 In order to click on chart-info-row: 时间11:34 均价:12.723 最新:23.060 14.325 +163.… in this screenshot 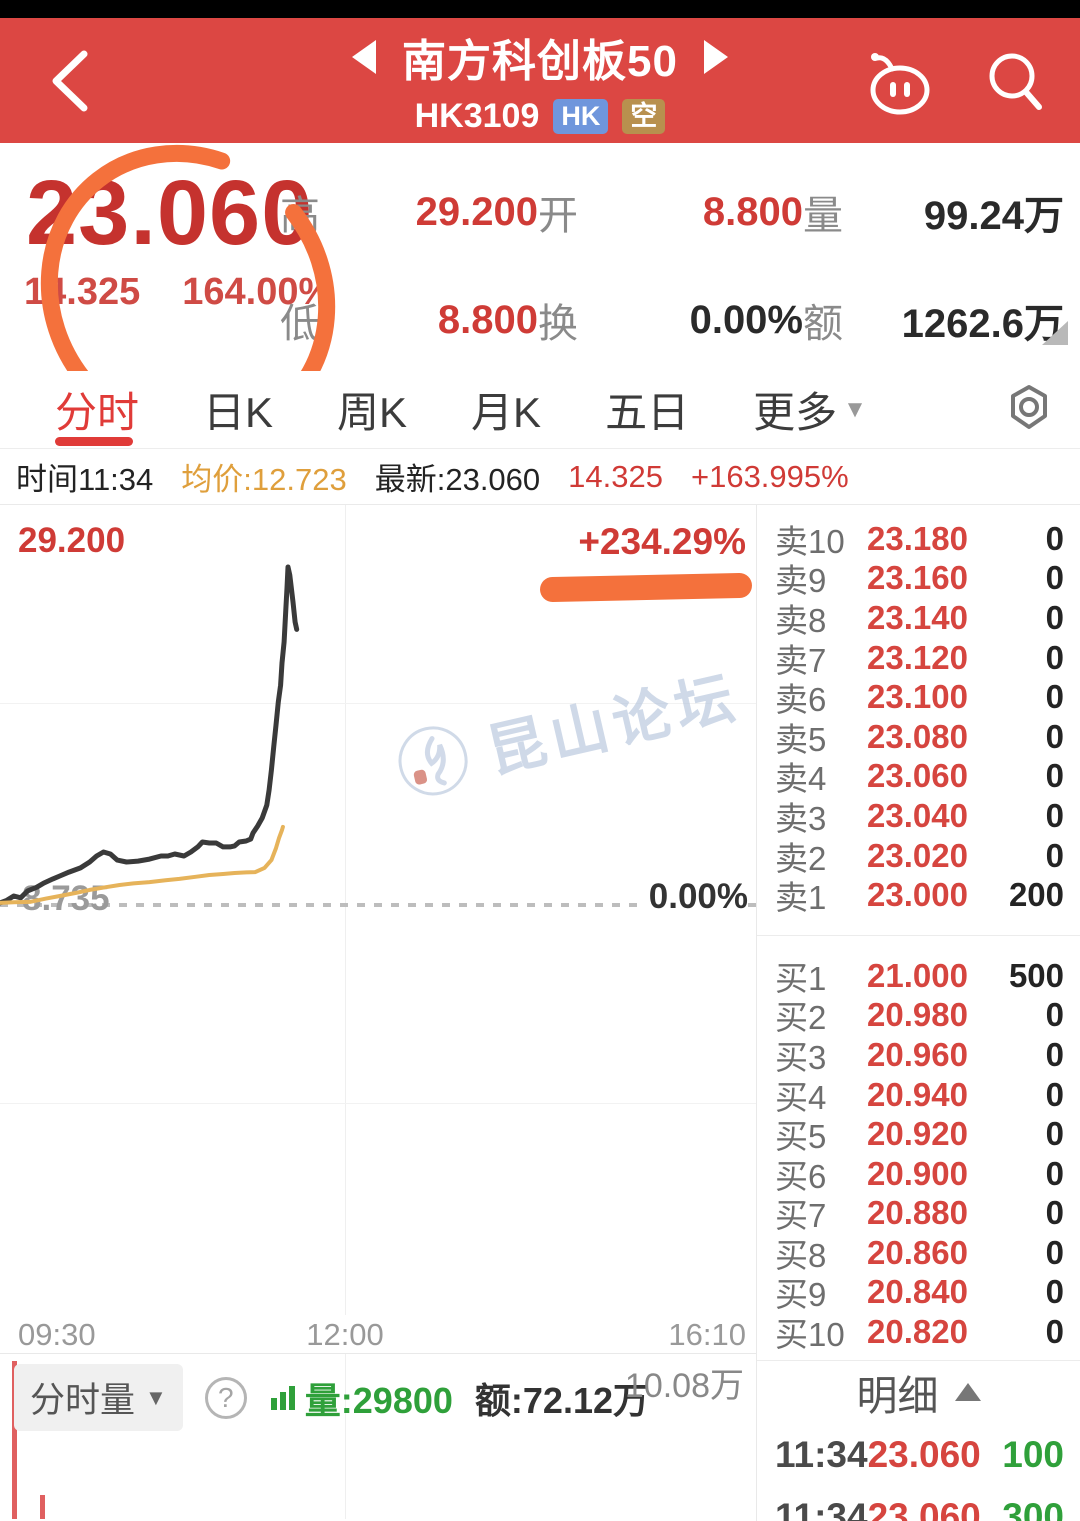, I will do `click(540, 477)`.